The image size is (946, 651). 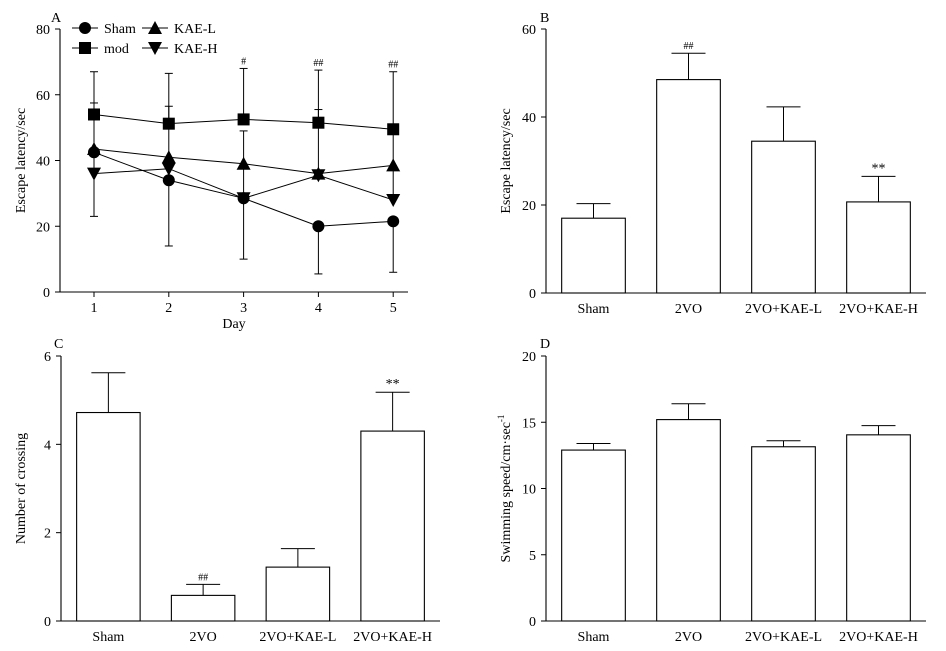 What do you see at coordinates (529, 423) in the screenshot?
I see `y-tick-label: 15` at bounding box center [529, 423].